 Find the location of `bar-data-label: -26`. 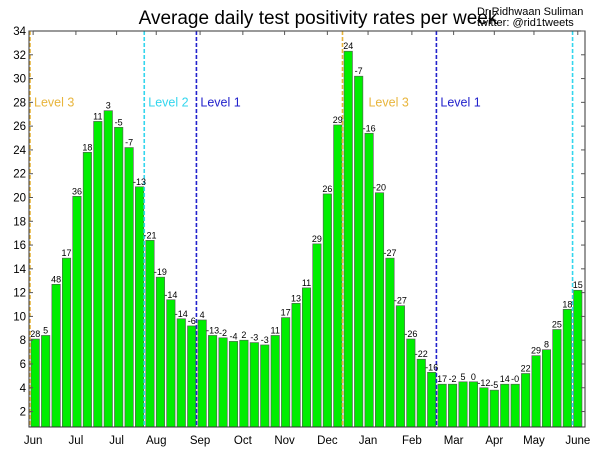

bar-data-label: -26 is located at coordinates (410, 334).